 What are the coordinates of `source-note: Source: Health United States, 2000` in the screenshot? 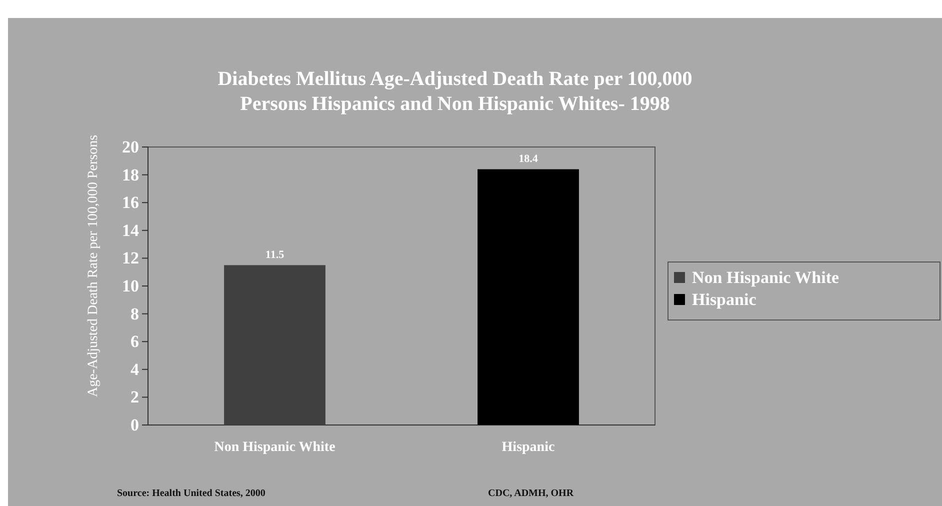 It's located at (191, 493).